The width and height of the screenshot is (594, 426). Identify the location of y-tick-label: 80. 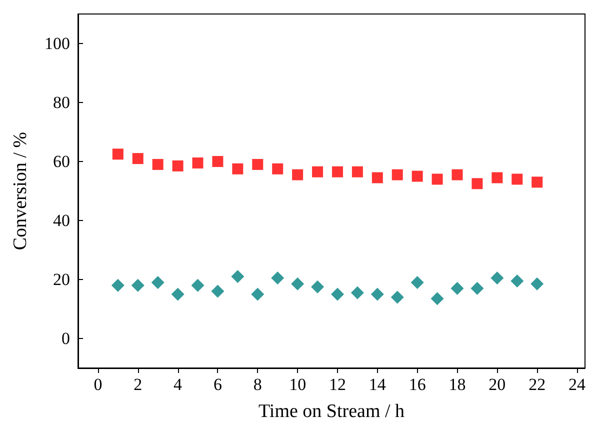
(61, 102).